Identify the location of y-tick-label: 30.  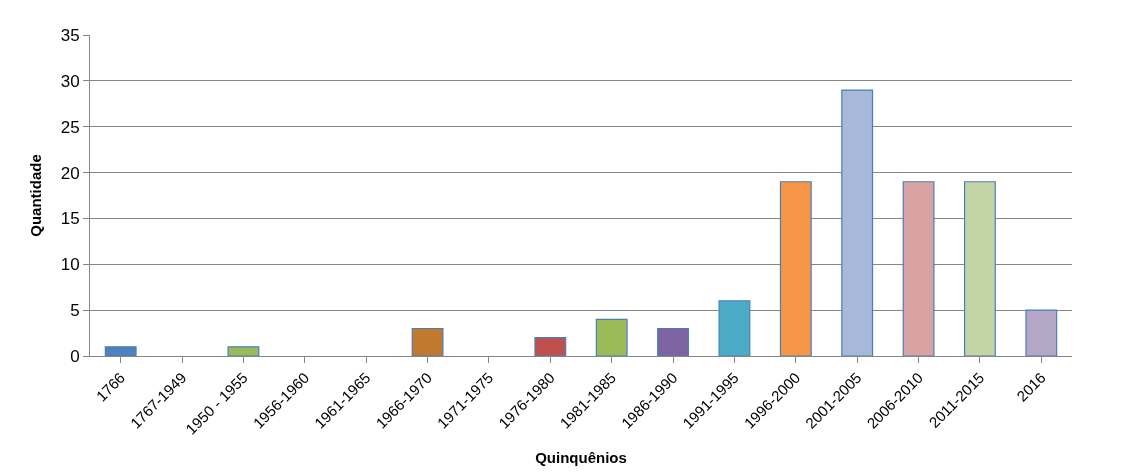
(70, 81).